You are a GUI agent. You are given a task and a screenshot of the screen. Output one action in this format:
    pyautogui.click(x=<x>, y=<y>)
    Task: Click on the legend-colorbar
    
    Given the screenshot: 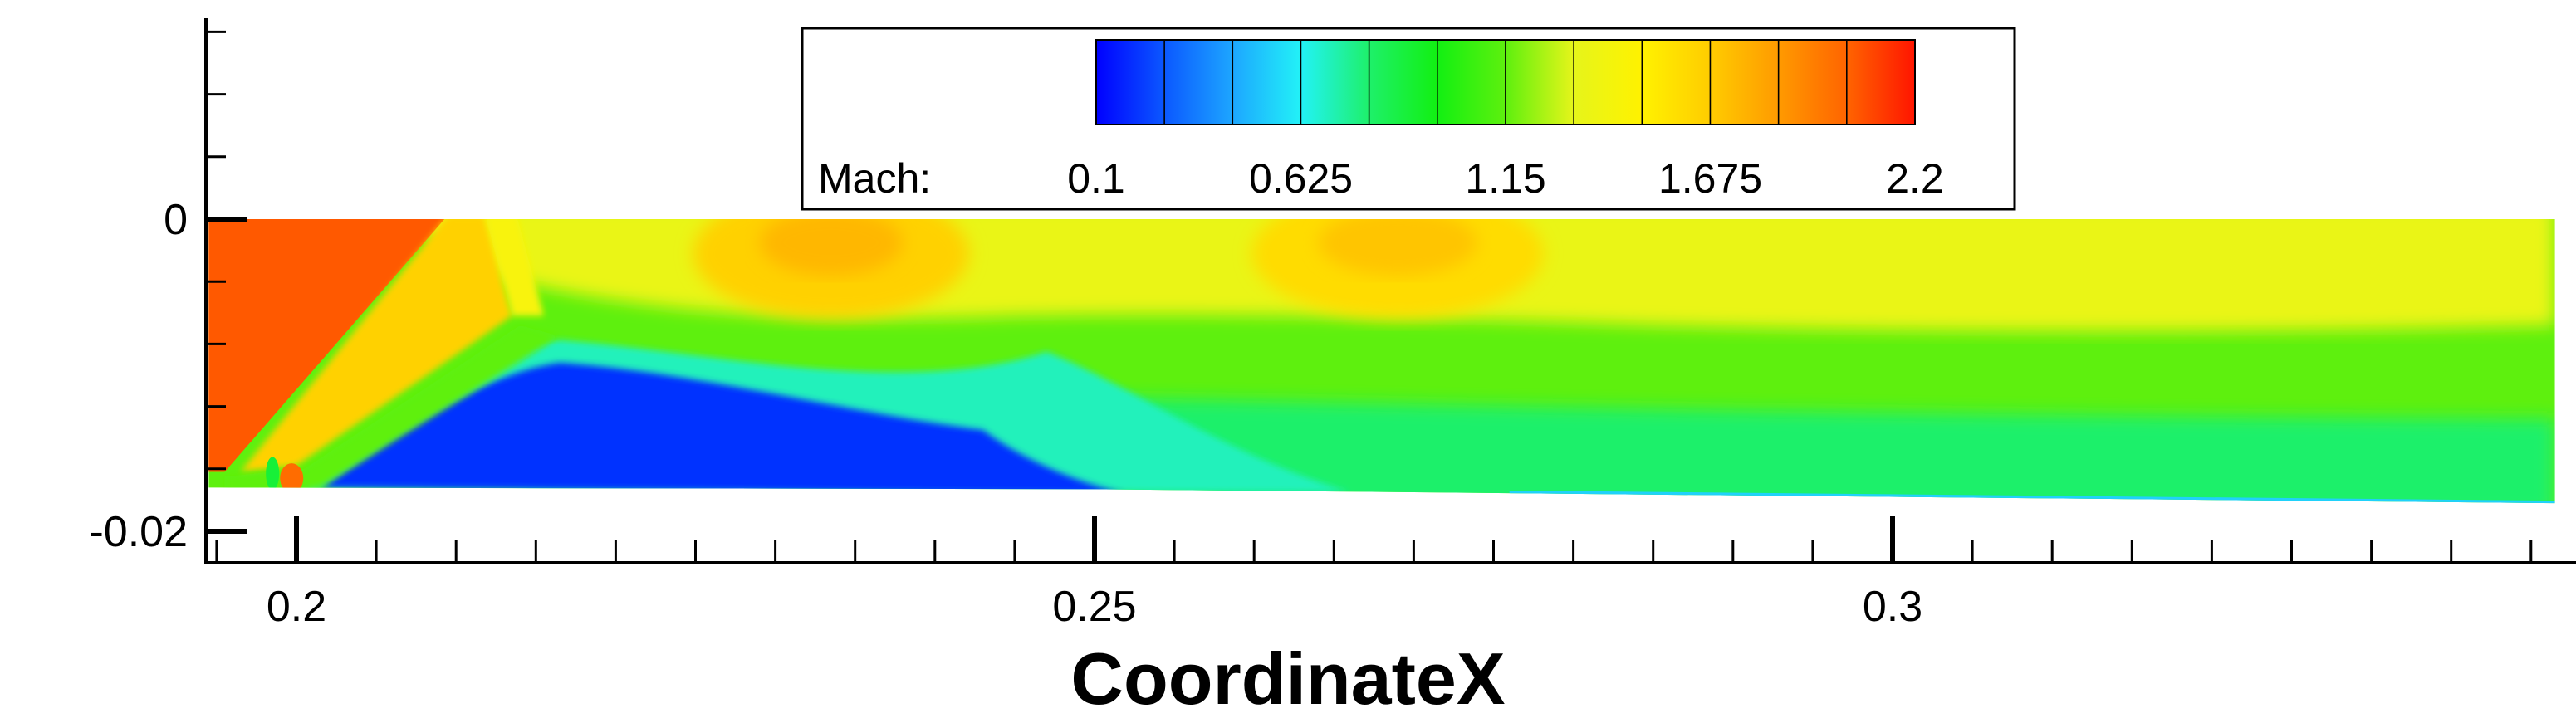 What is the action you would take?
    pyautogui.click(x=1505, y=82)
    